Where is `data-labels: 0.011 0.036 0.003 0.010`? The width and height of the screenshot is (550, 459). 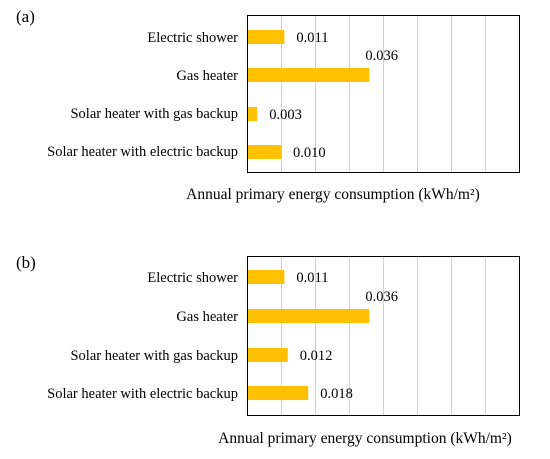
data-labels: 0.011 0.036 0.003 0.010 is located at coordinates (333, 95).